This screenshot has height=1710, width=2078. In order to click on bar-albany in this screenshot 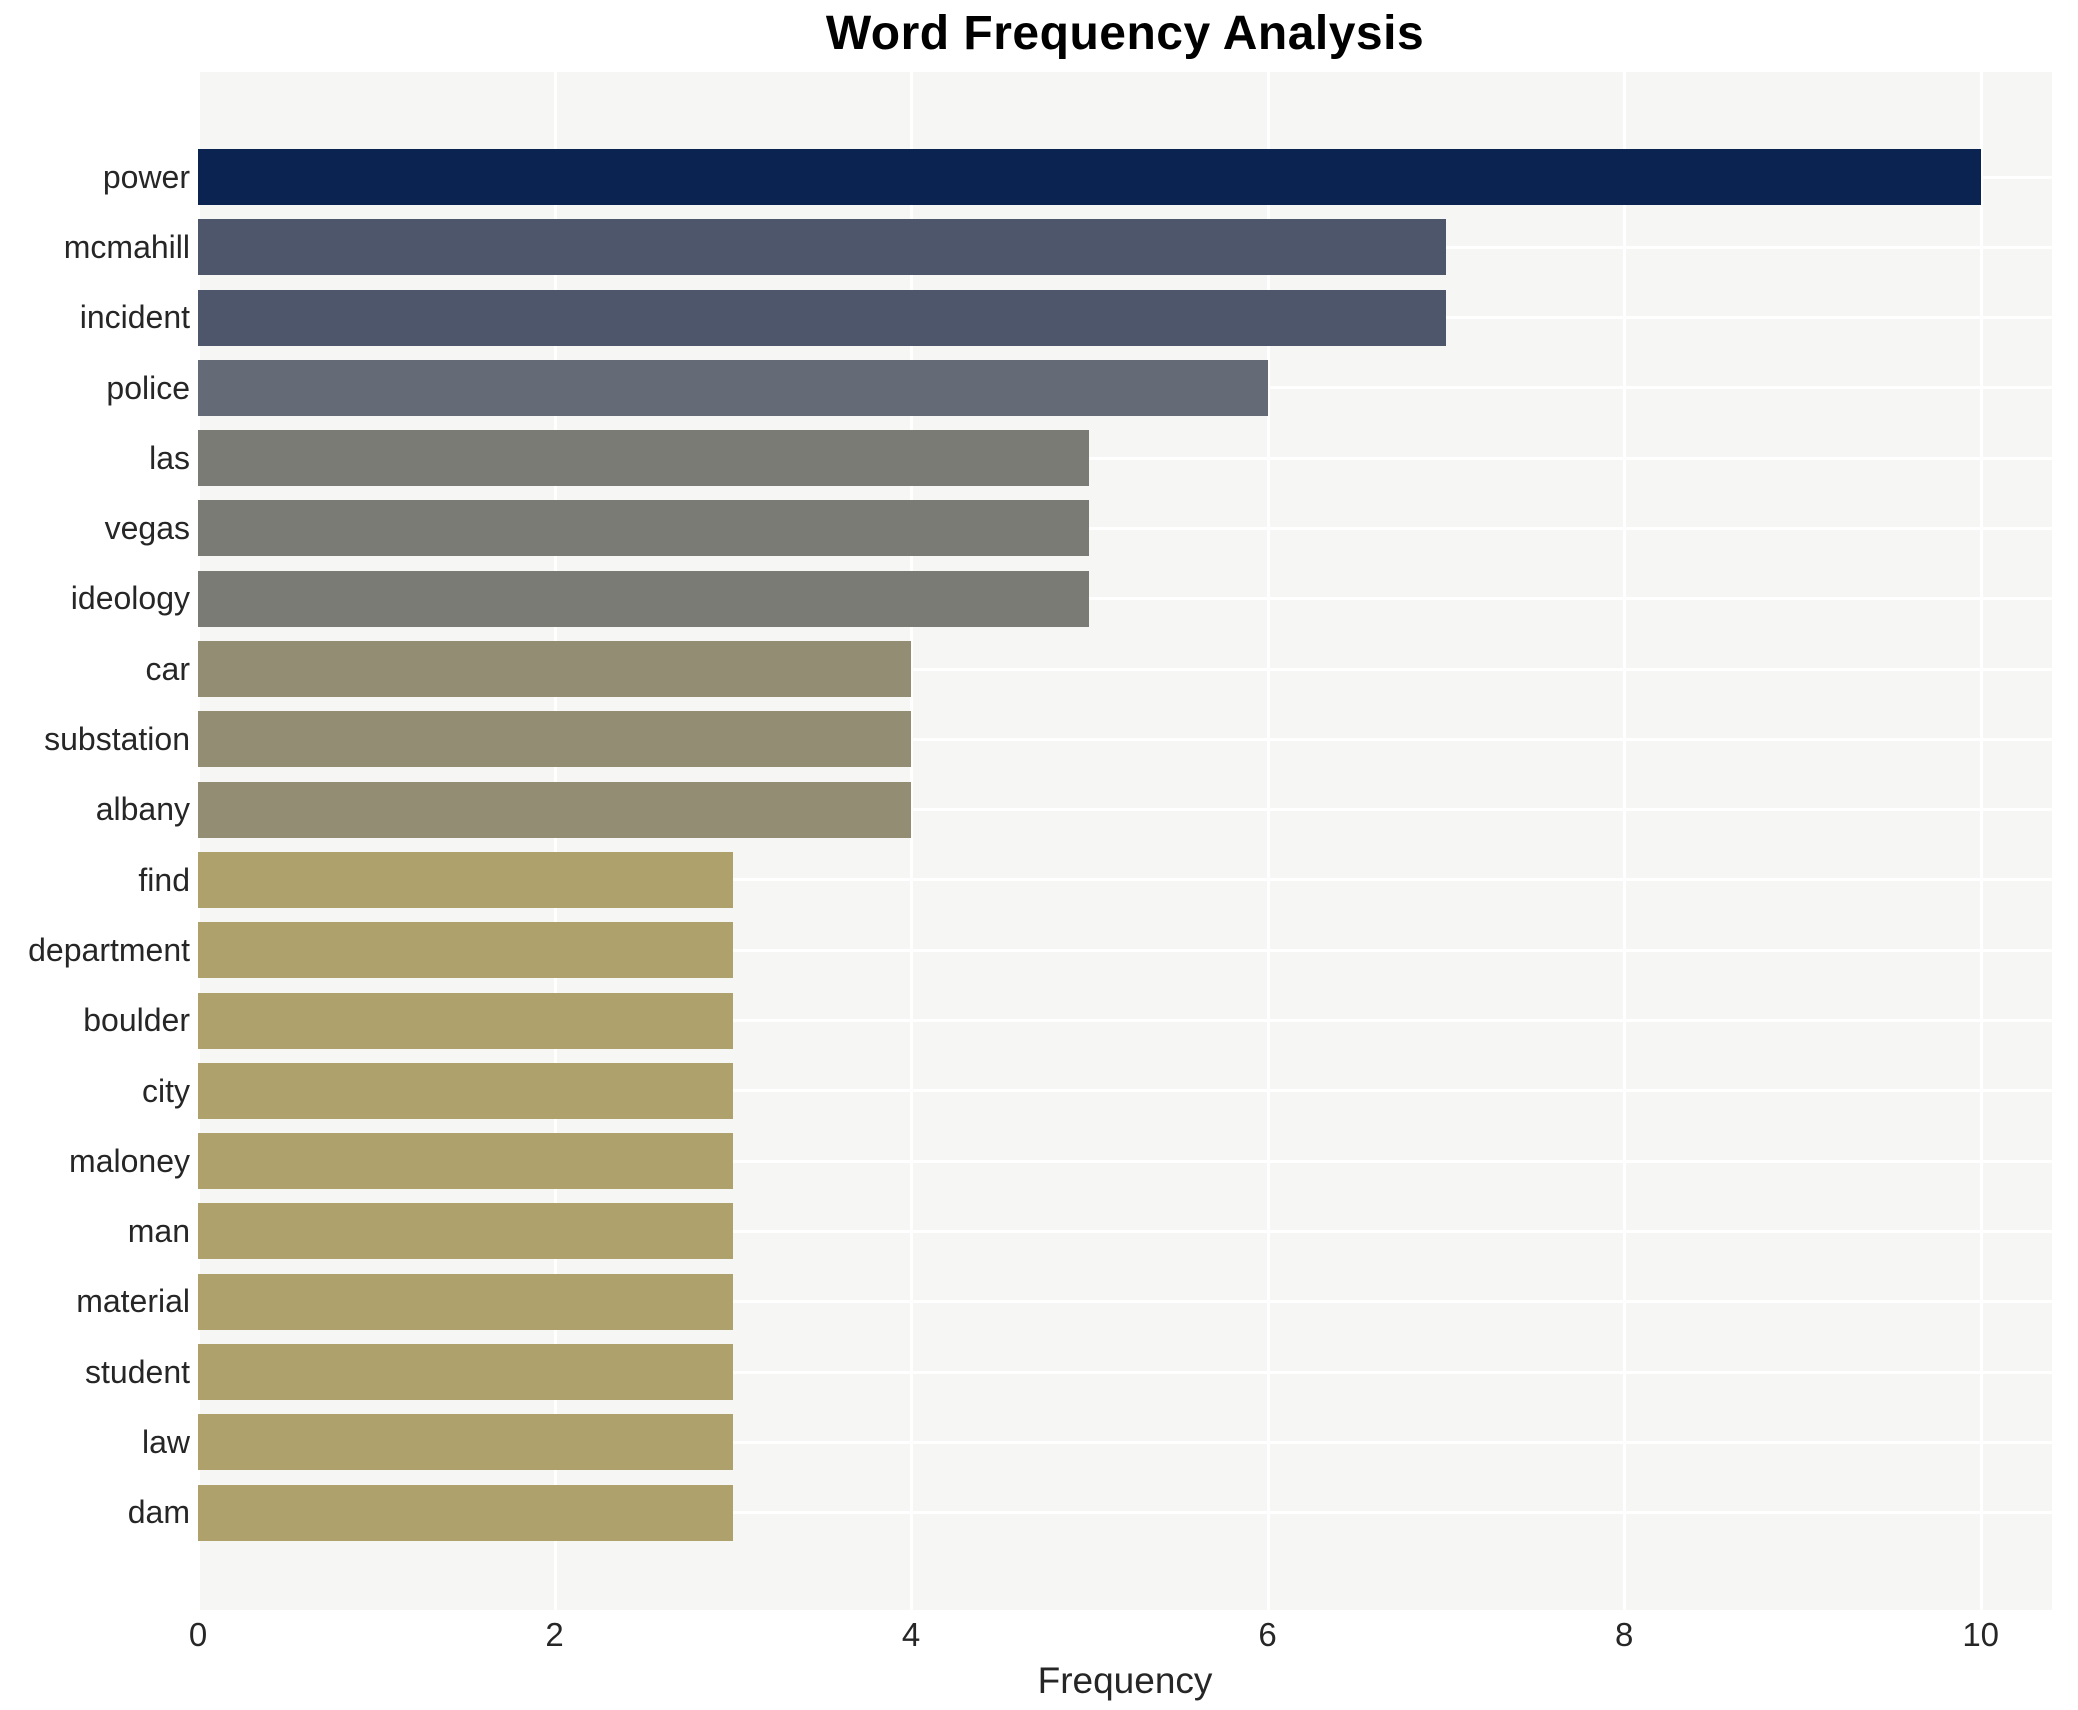, I will do `click(555, 809)`.